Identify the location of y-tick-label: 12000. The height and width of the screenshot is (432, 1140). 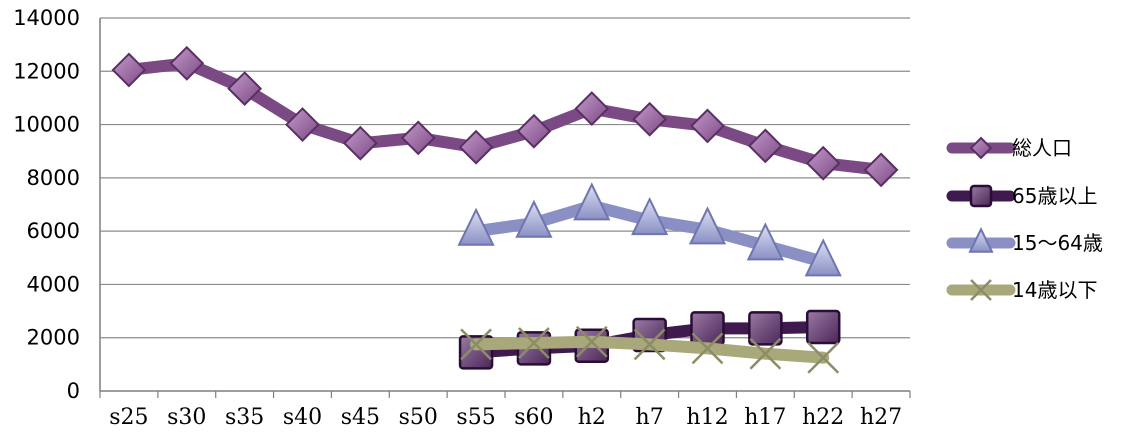
(46, 71).